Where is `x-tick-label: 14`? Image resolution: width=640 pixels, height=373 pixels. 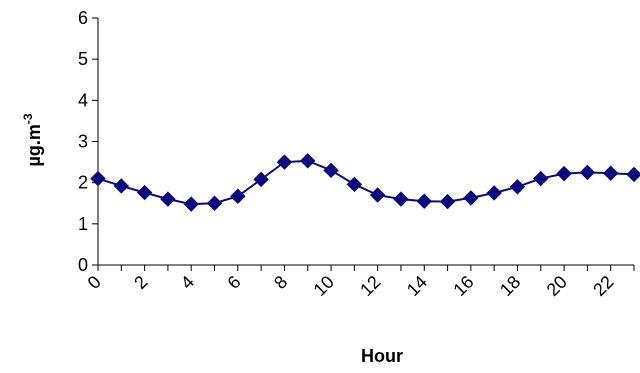
x-tick-label: 14 is located at coordinates (417, 286).